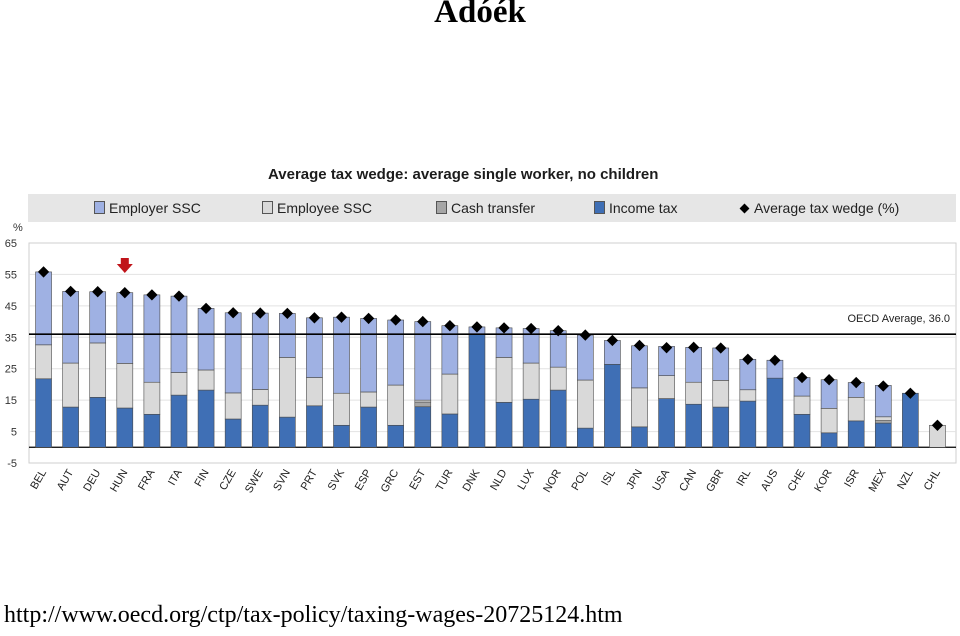 The width and height of the screenshot is (960, 636). I want to click on y-tick-label: 25, so click(11, 370).